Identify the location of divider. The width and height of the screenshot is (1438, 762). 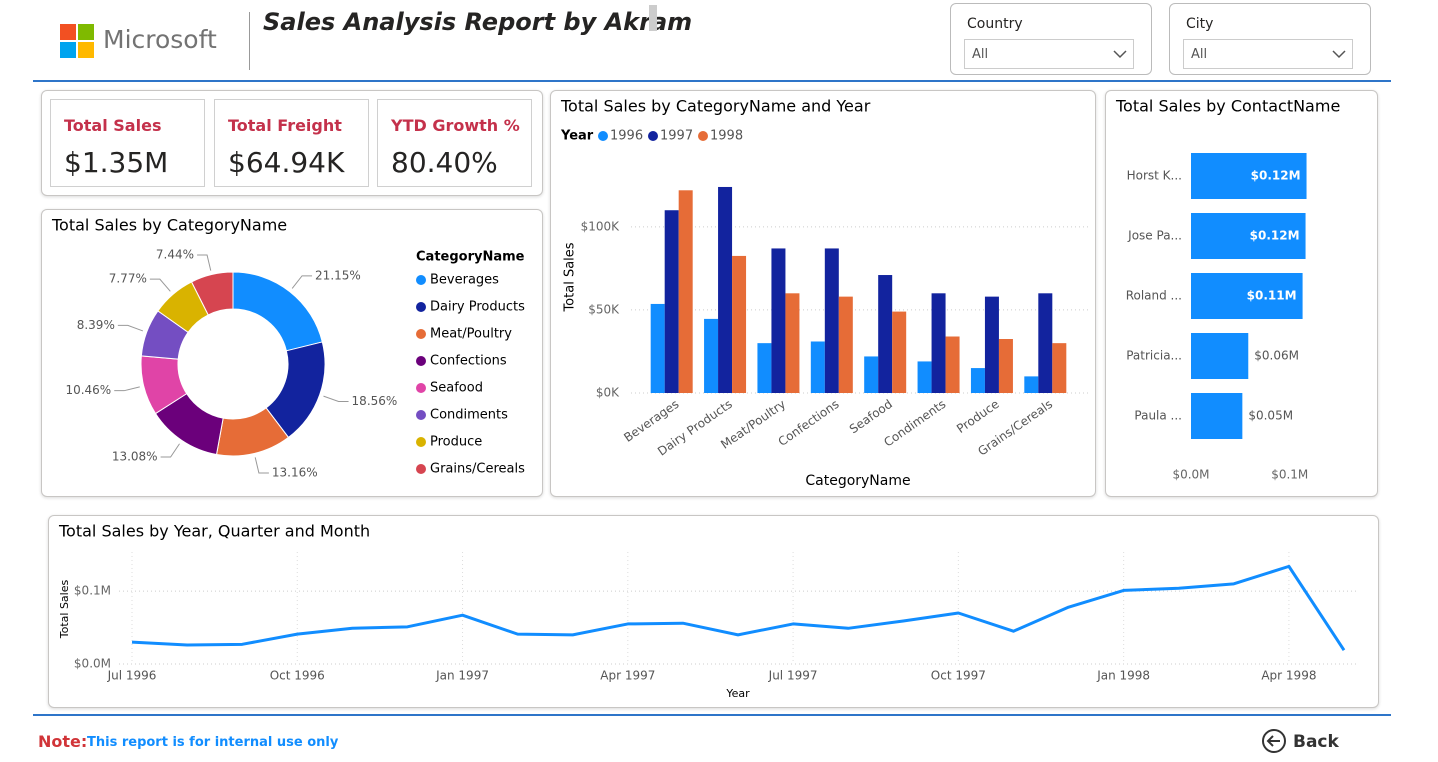
(249, 41).